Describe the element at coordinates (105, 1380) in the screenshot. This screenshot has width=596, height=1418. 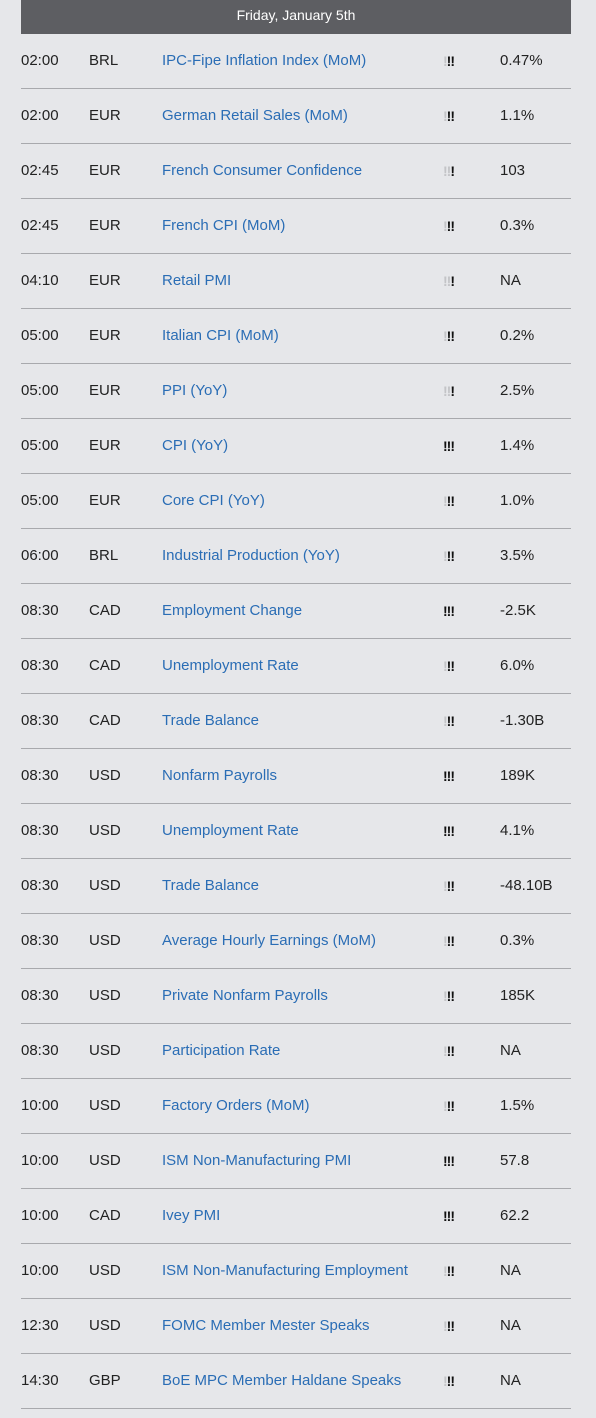
I see `event-currency: GBP` at that location.